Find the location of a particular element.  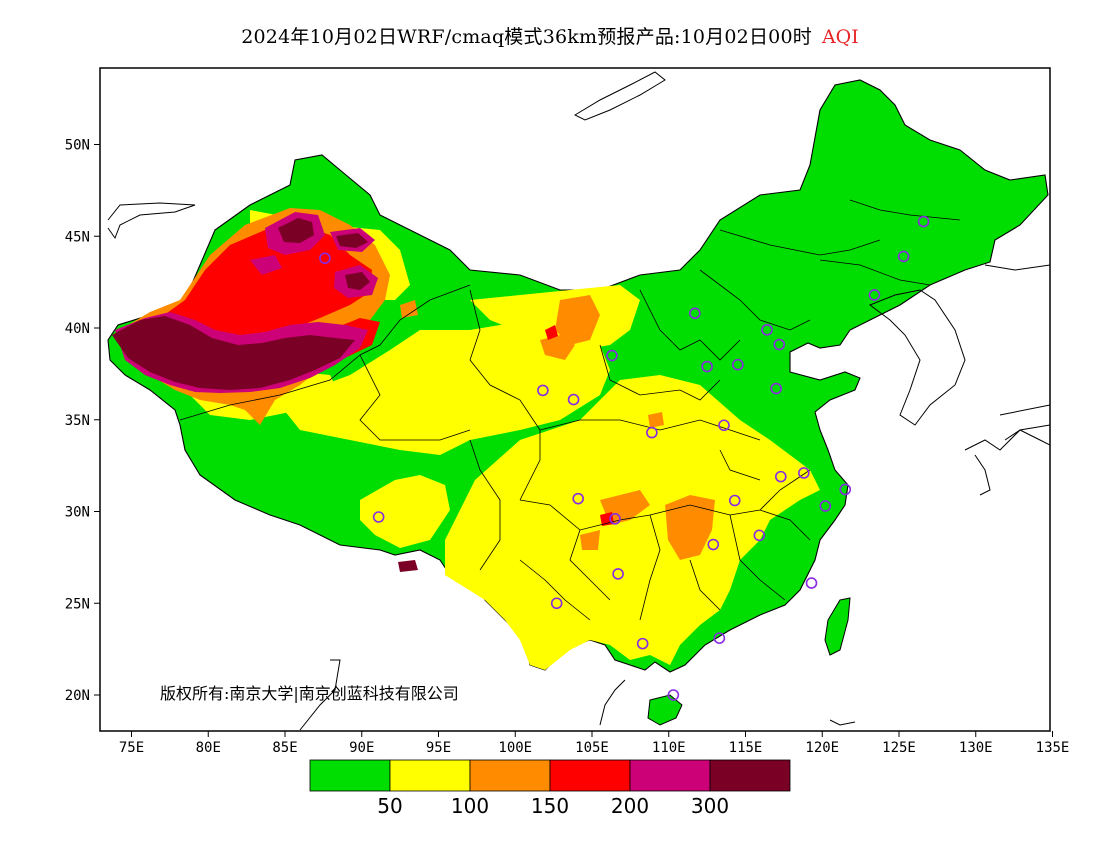

latitude-axis: 50N 45N 40N 35N 30N 25N 20N is located at coordinates (82, 421).